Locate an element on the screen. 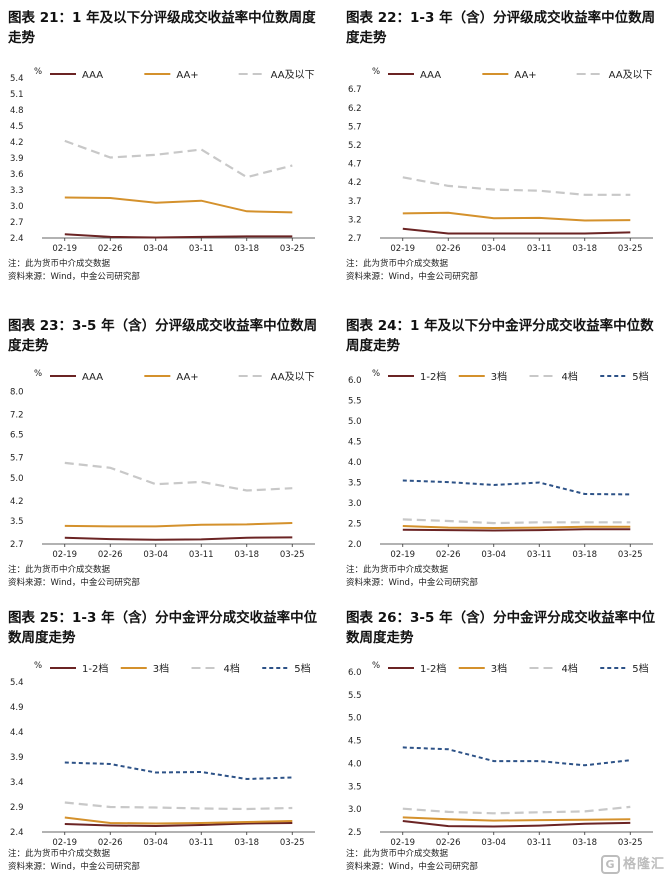 Image resolution: width=671 pixels, height=878 pixels. watermark-text: 格隆汇 is located at coordinates (643, 864).